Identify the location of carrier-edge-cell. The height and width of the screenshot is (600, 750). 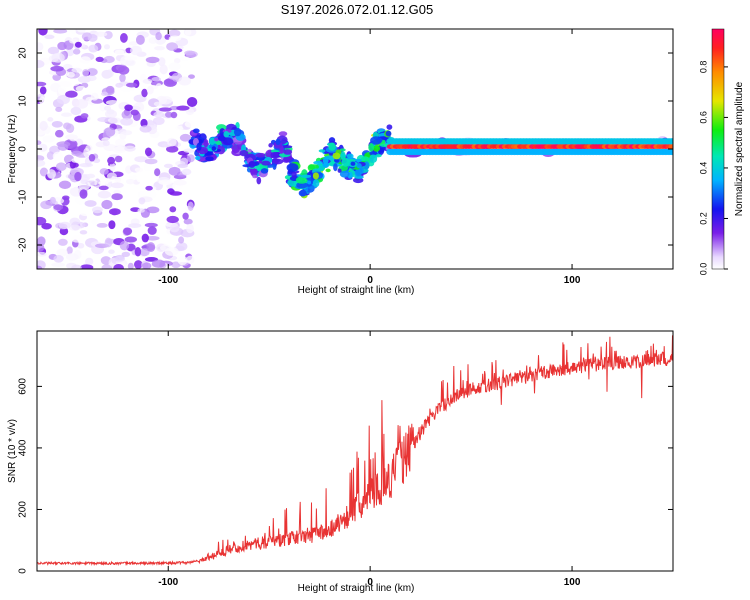
(670, 141).